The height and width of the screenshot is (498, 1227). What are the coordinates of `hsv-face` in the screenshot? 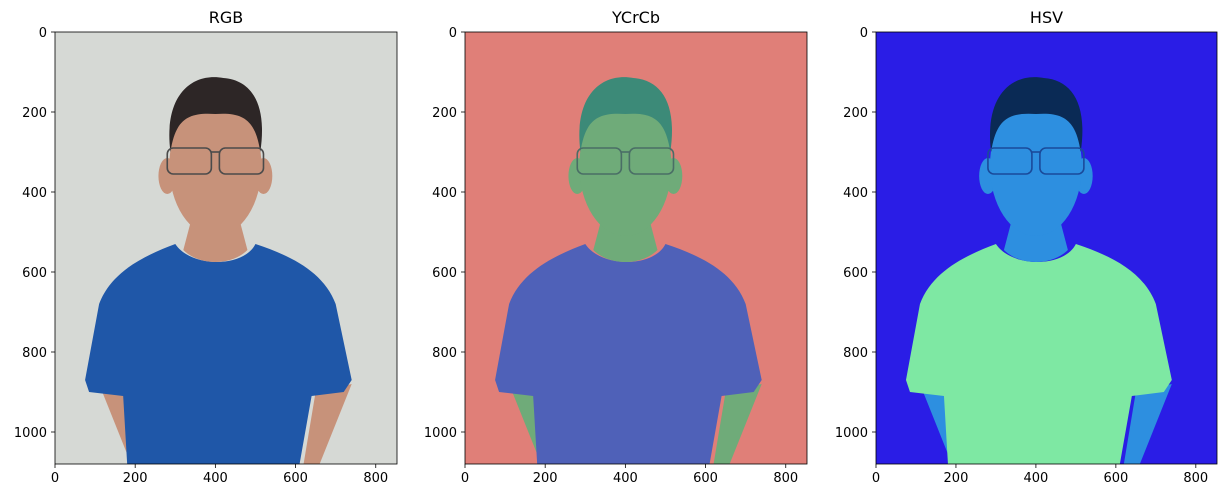 It's located at (1035, 166).